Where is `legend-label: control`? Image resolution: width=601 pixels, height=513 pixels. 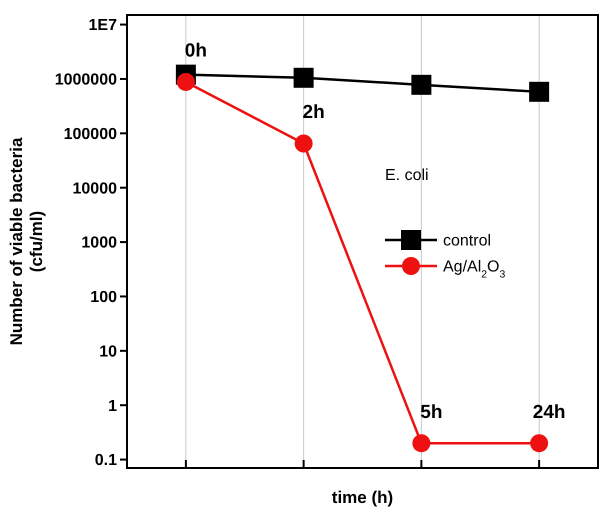
legend-label: control is located at coordinates (467, 241).